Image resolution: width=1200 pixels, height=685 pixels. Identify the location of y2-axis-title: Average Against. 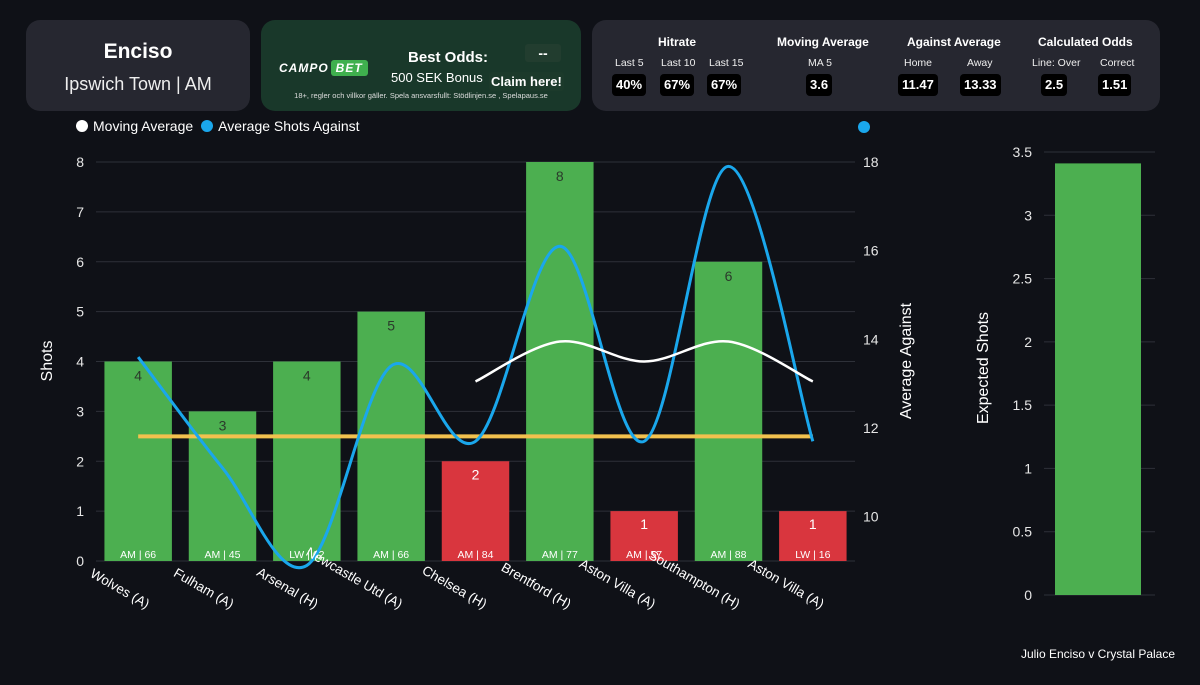
(906, 360).